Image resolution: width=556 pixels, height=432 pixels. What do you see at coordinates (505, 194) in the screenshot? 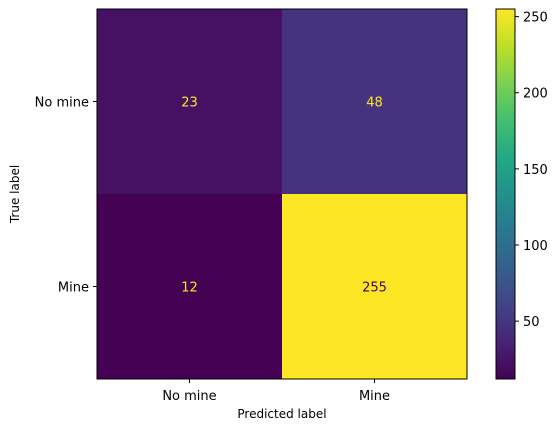
I see `colorbar-gradient` at bounding box center [505, 194].